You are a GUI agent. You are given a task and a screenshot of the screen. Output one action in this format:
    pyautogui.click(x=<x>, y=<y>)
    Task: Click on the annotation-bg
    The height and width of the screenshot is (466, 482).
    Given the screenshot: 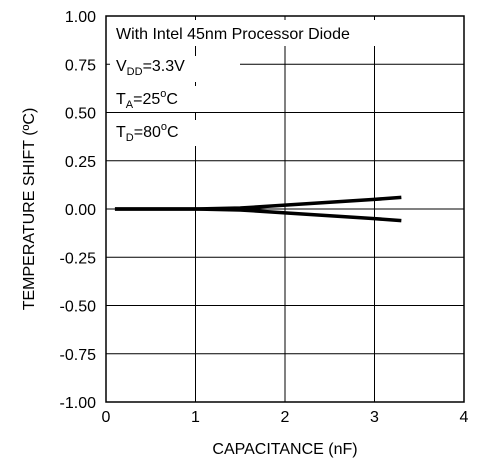 What is the action you would take?
    pyautogui.click(x=271, y=33)
    